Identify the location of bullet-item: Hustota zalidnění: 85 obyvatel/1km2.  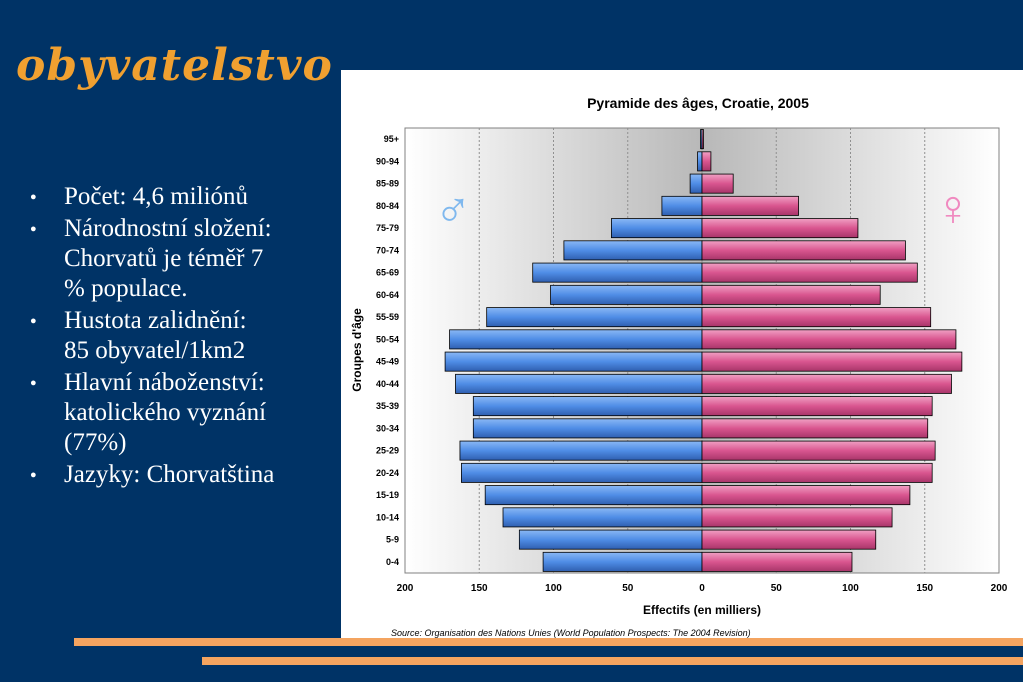
(190, 336).